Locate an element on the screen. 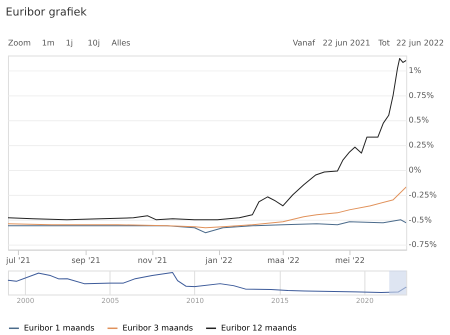 The image size is (450, 335). y-tick-label: 0.5% is located at coordinates (419, 120).